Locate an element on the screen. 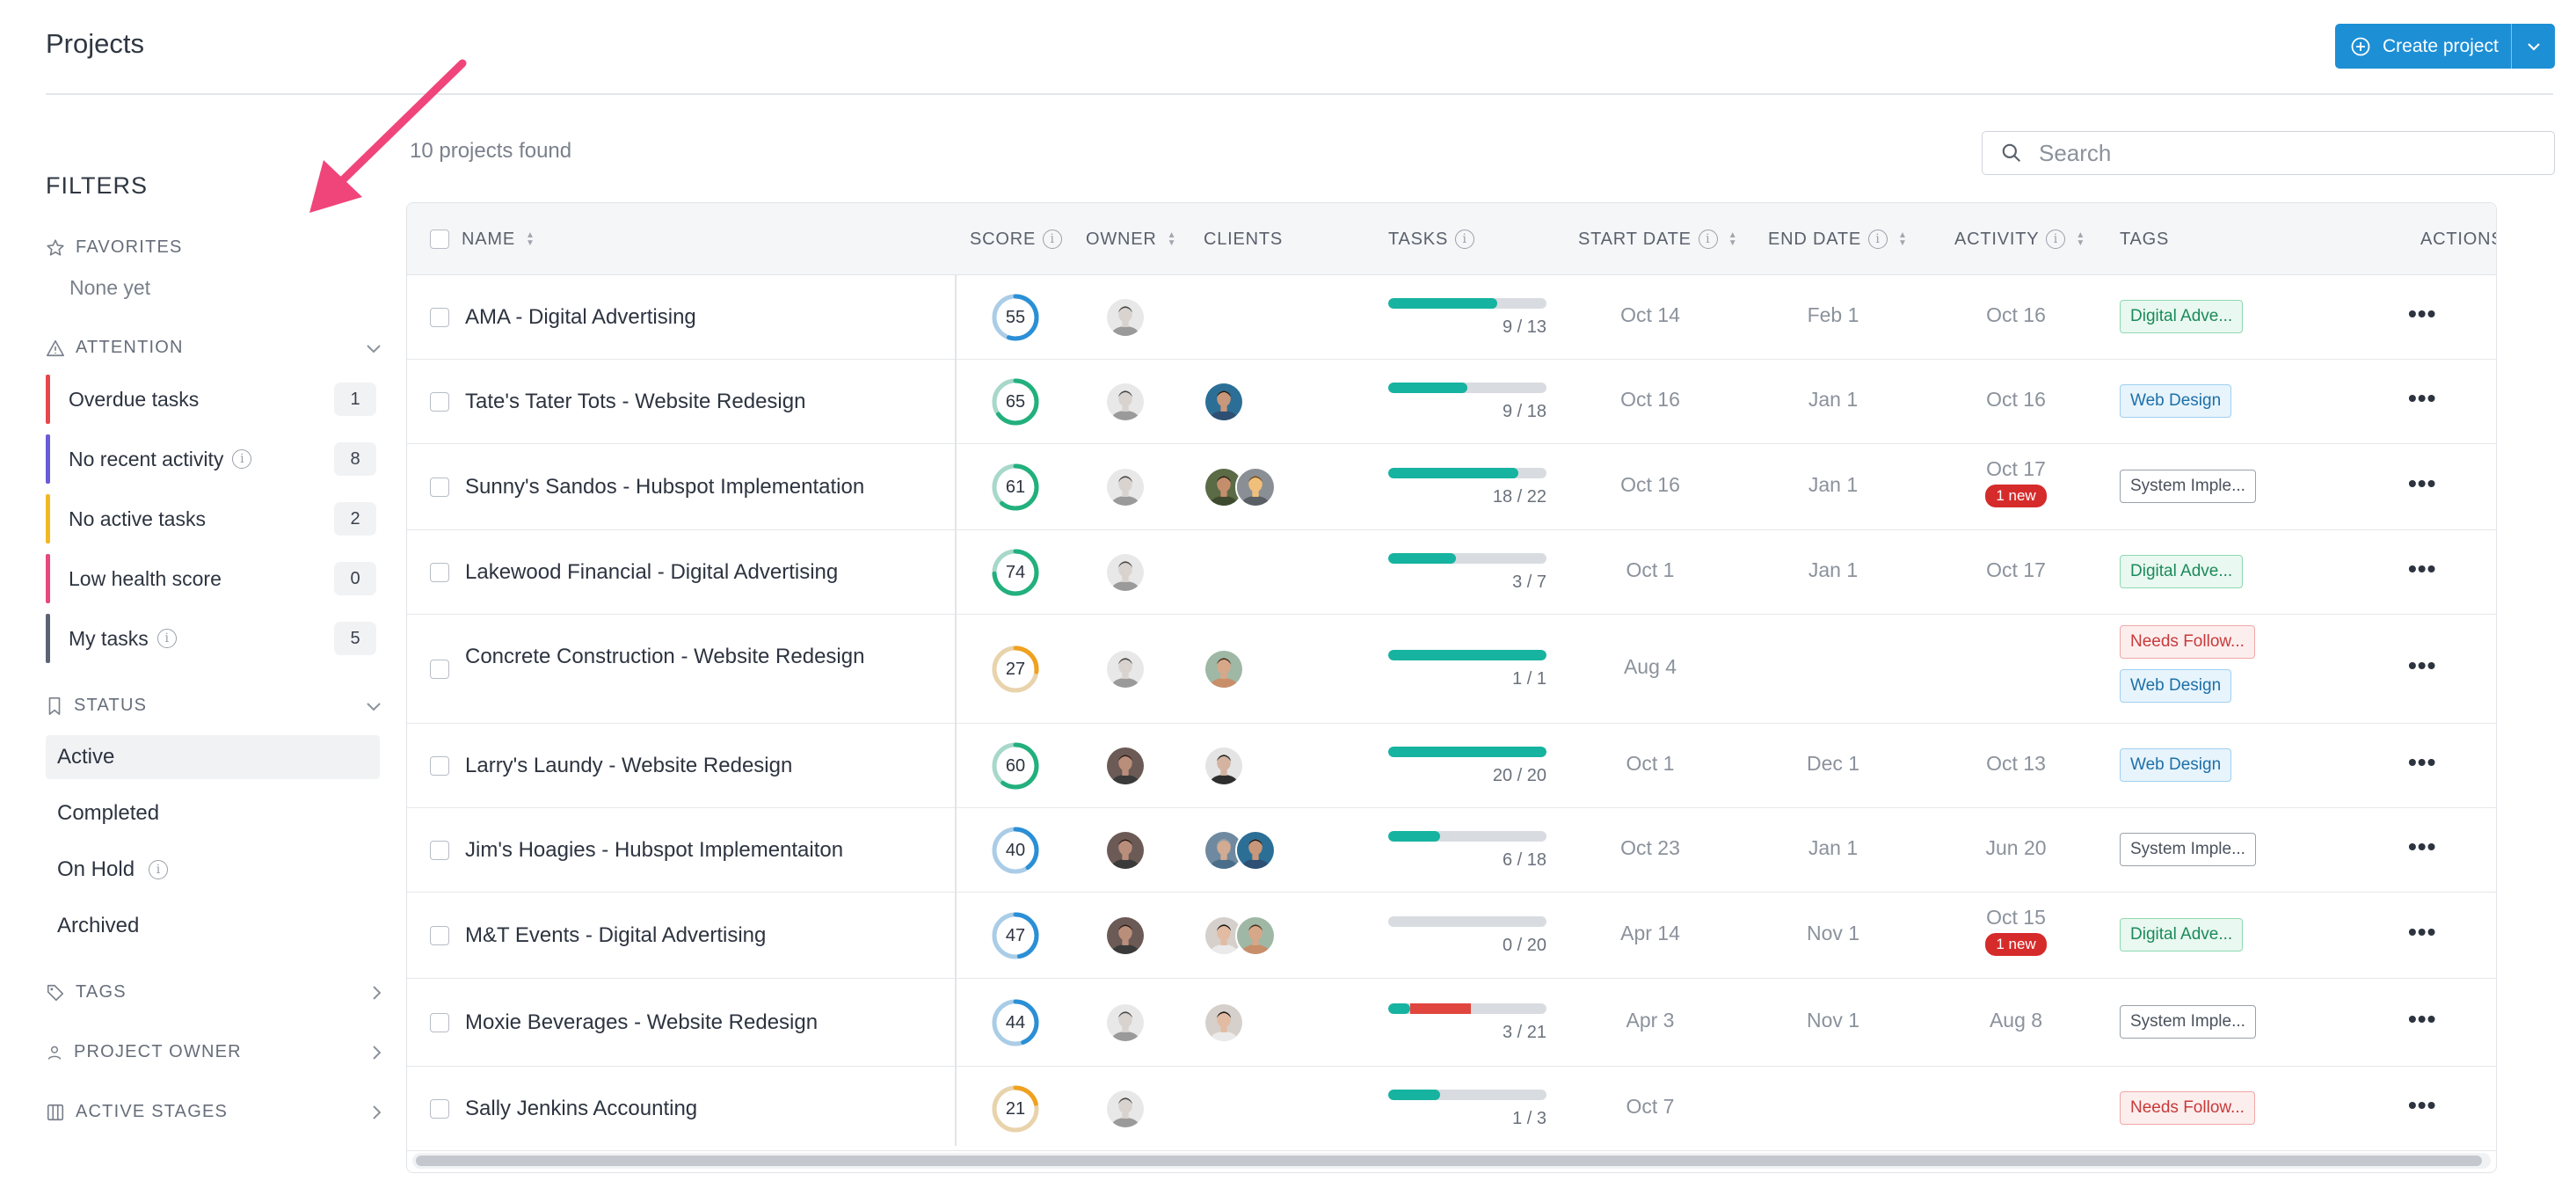 This screenshot has height=1203, width=2576. project-name: M&T Events - Digital Advertising is located at coordinates (616, 935).